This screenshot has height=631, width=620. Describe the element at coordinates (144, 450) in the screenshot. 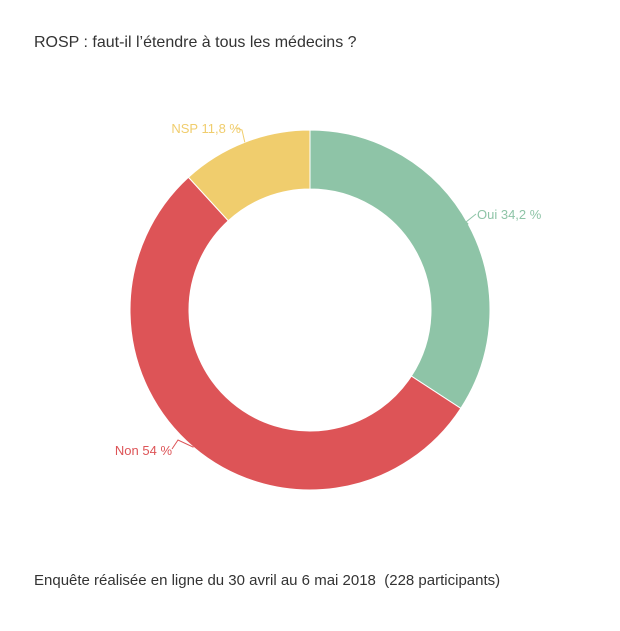

I see `label-non: Non 54 %` at that location.